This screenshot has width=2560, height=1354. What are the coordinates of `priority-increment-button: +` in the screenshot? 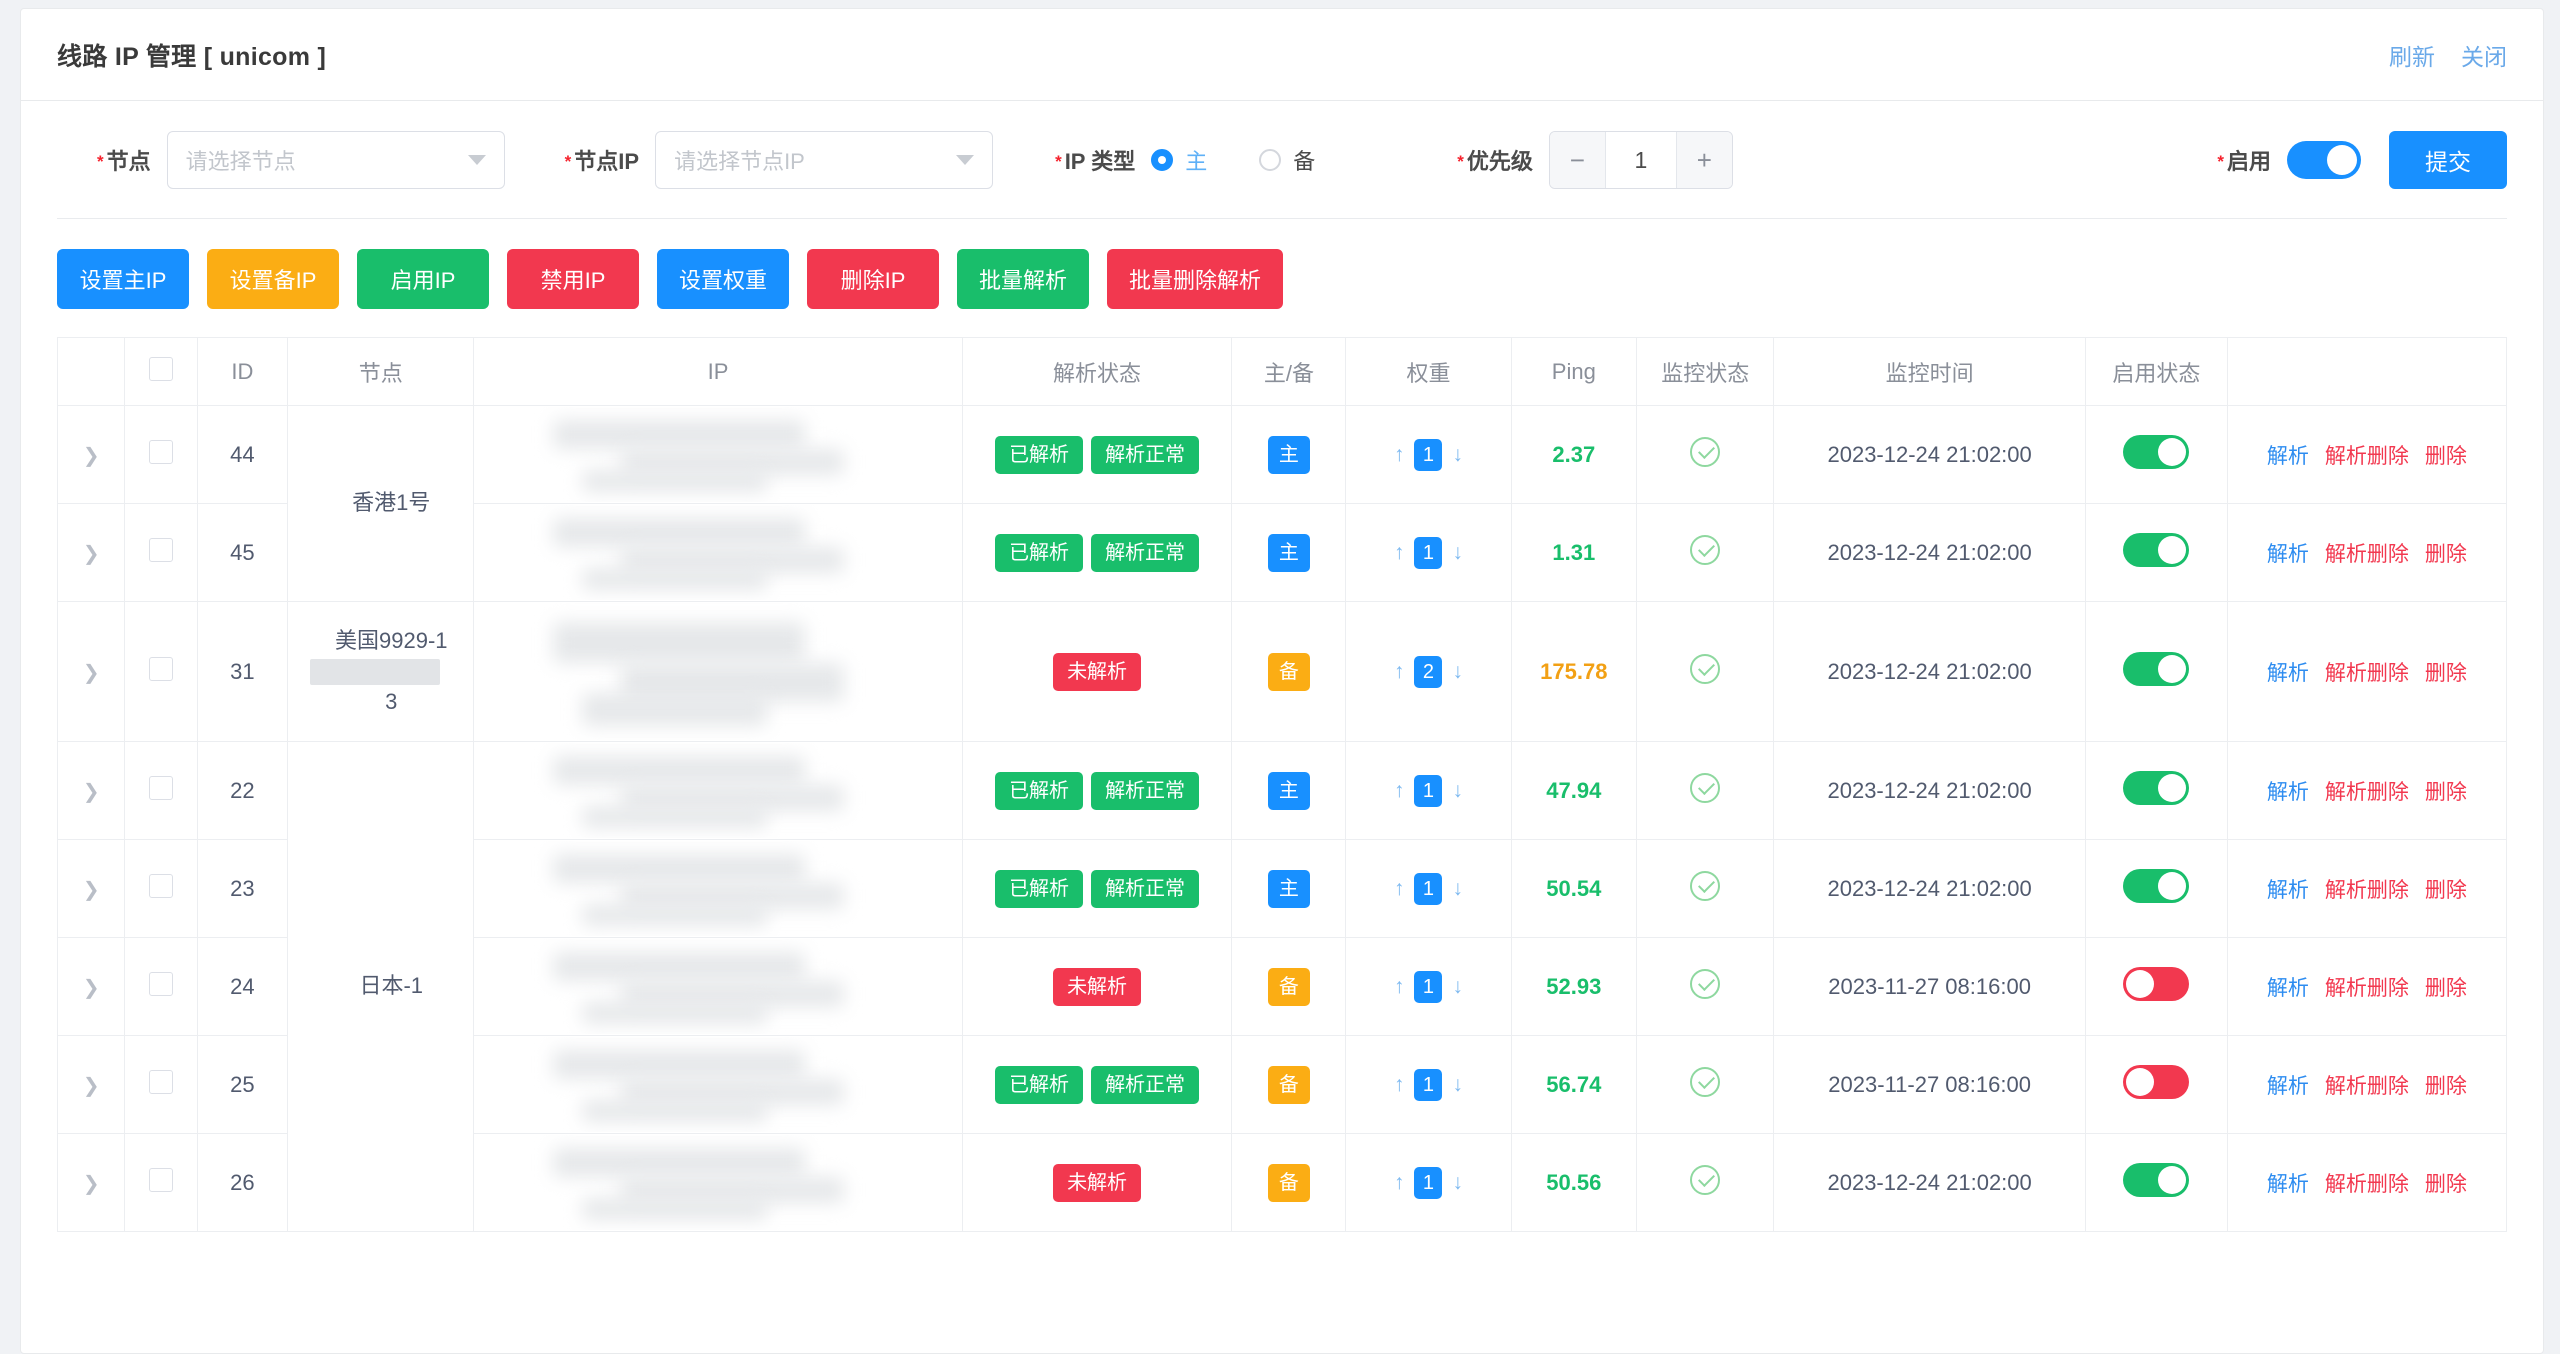 It's located at (1703, 160).